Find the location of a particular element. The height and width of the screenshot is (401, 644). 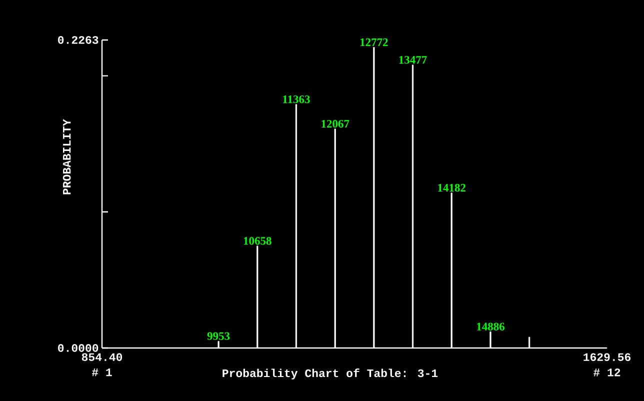

y-tick-label: 0.0000 is located at coordinates (78, 348).